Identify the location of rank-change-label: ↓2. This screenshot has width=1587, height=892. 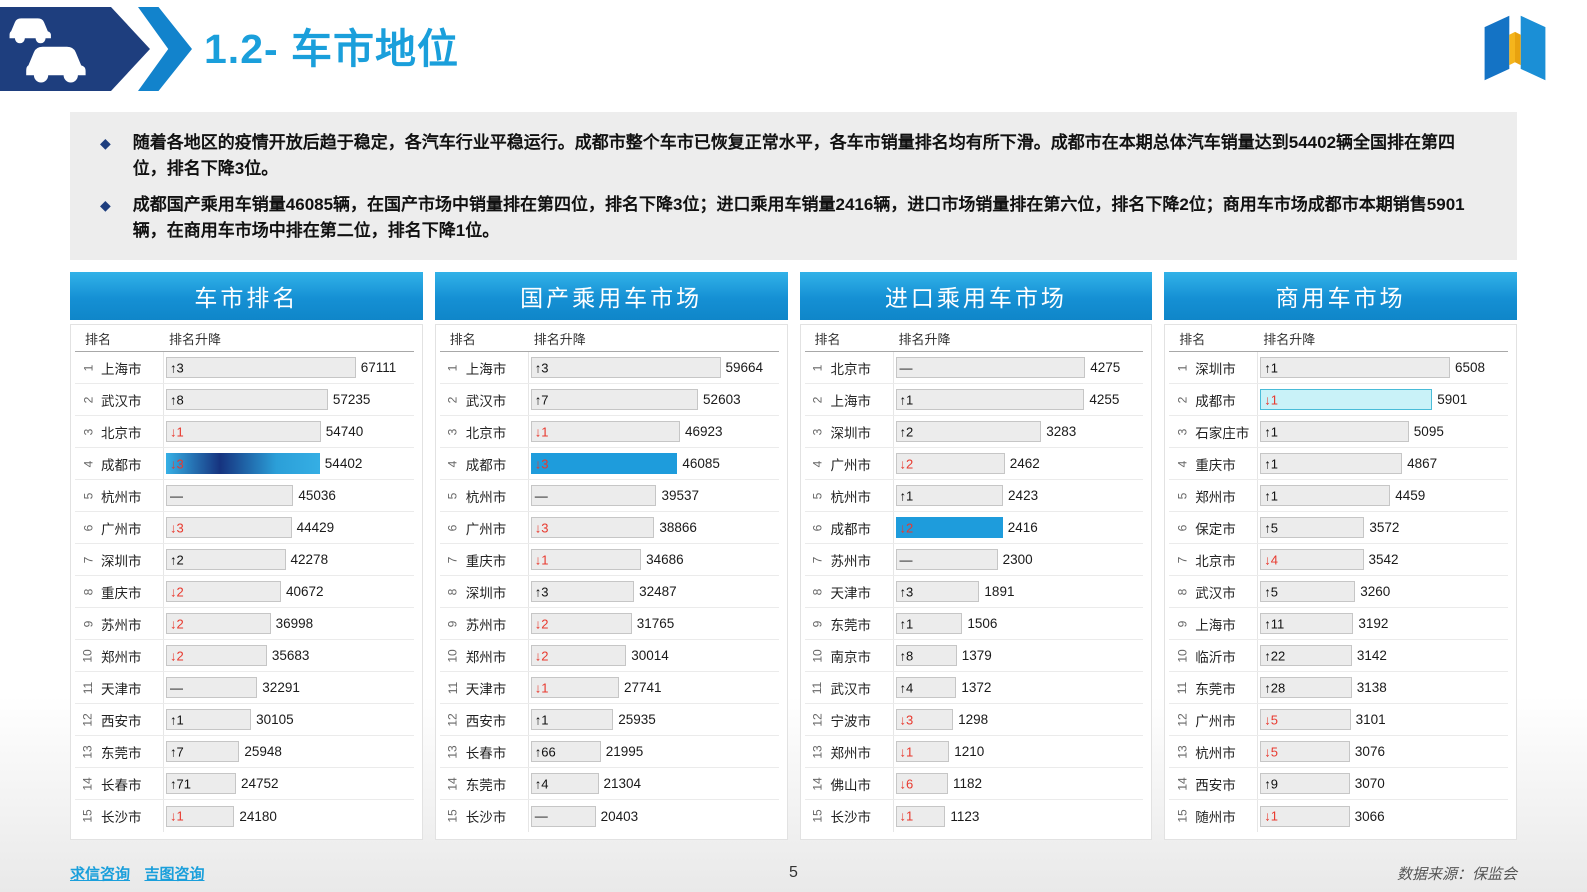
(177, 655).